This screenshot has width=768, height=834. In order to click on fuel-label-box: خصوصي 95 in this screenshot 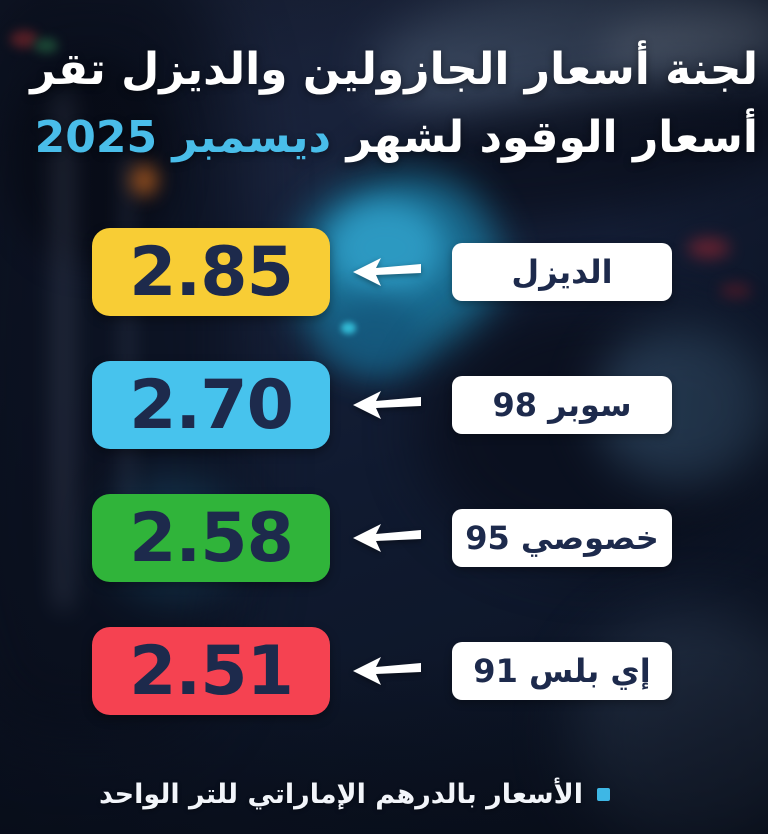, I will do `click(562, 538)`.